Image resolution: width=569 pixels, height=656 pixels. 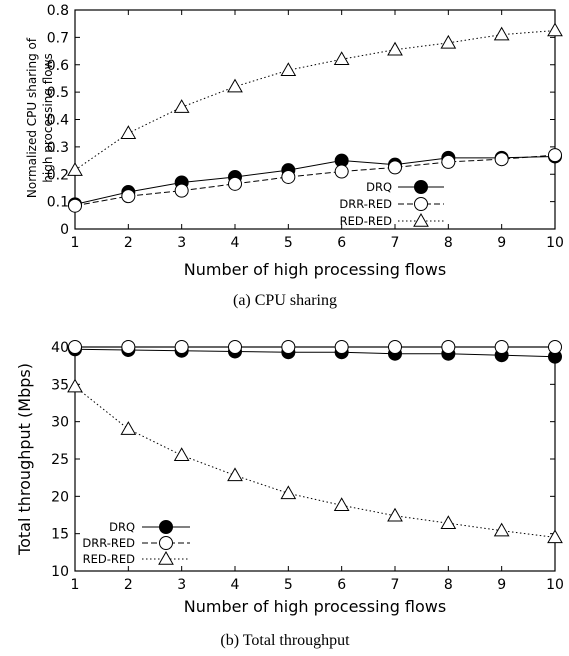 I want to click on y-axis-label-line: Total throughput (Mbps), so click(x=24, y=459).